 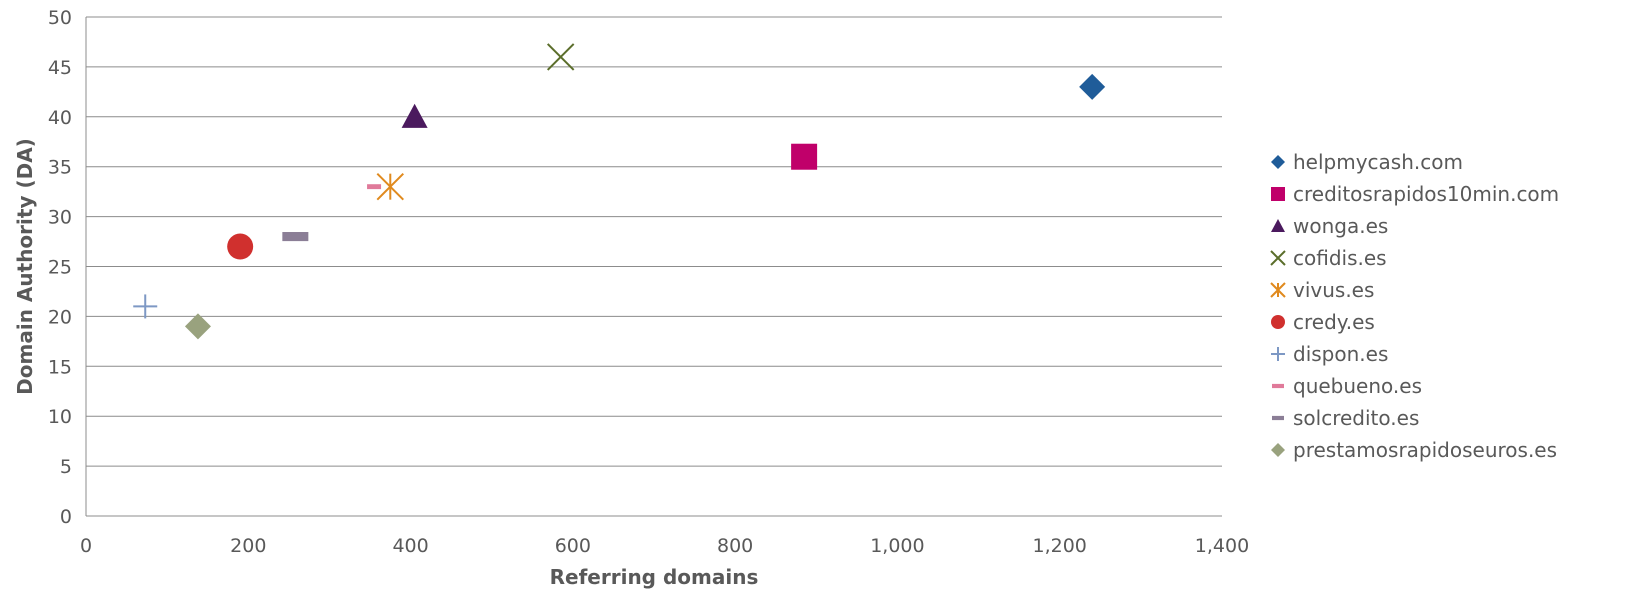 I want to click on legend-label: credy.es, so click(x=1334, y=322).